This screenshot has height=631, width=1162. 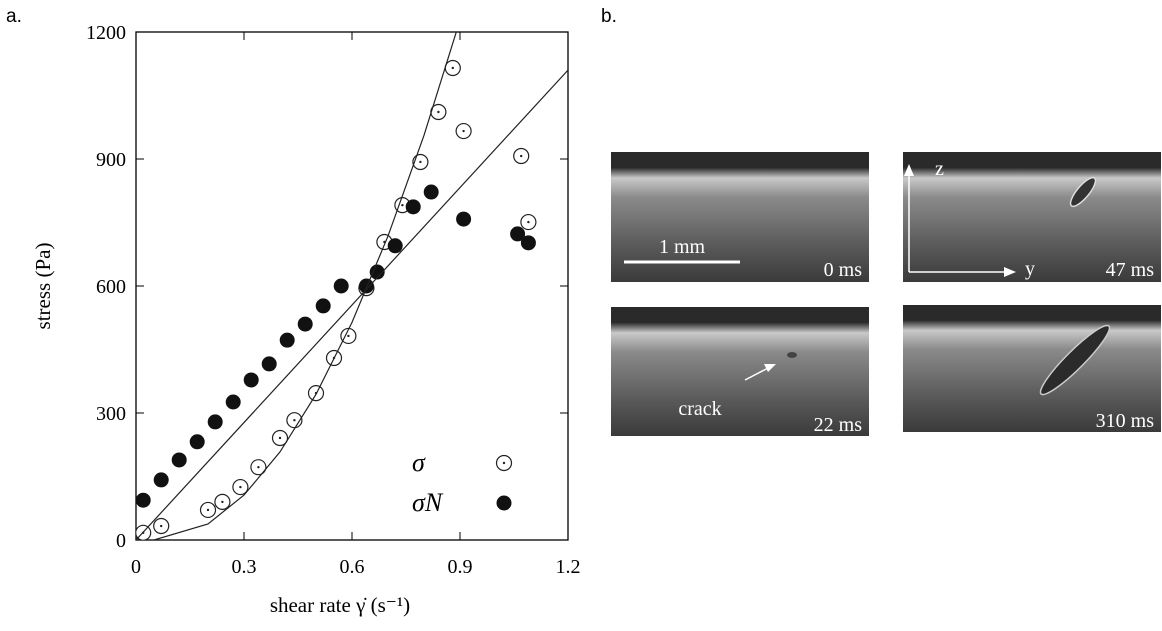 I want to click on x-tick-label: 0.6, so click(x=352, y=567).